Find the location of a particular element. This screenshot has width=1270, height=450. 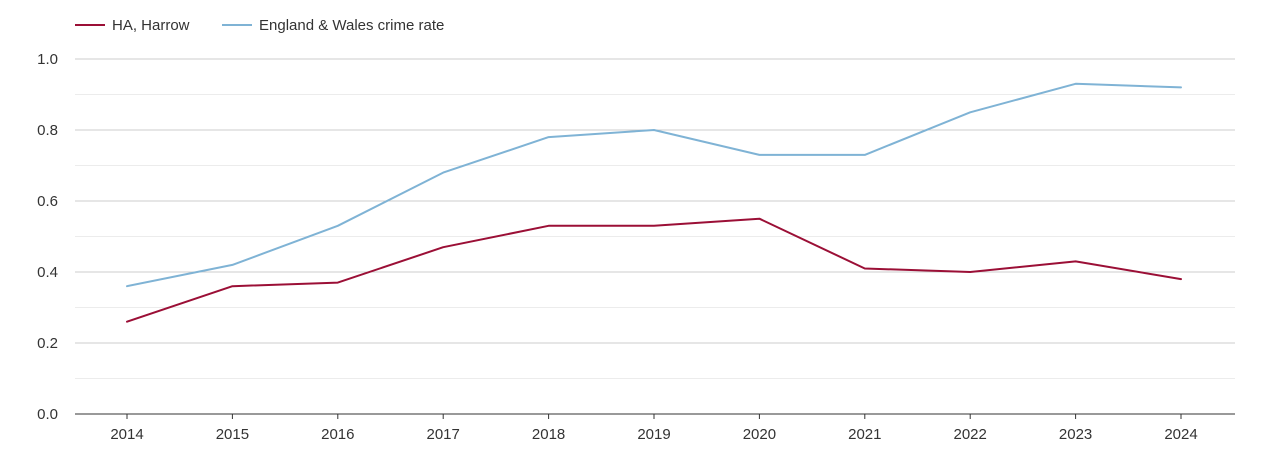

x-tick-label: 2017 is located at coordinates (443, 434).